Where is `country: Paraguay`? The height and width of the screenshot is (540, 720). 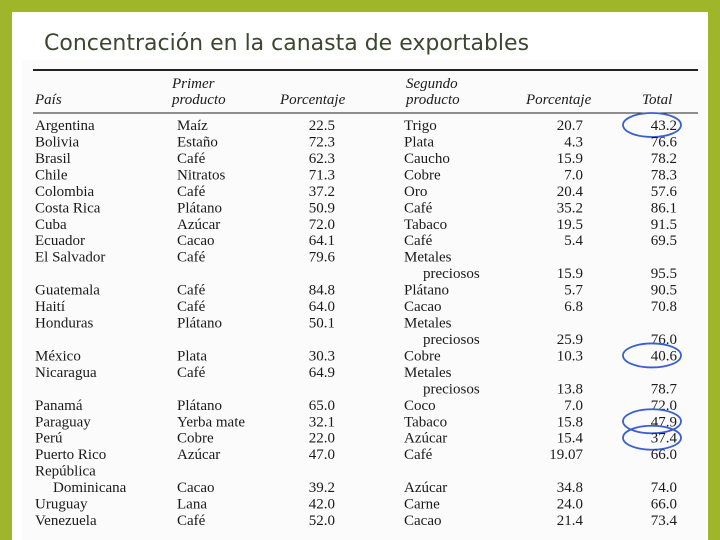 country: Paraguay is located at coordinates (63, 422).